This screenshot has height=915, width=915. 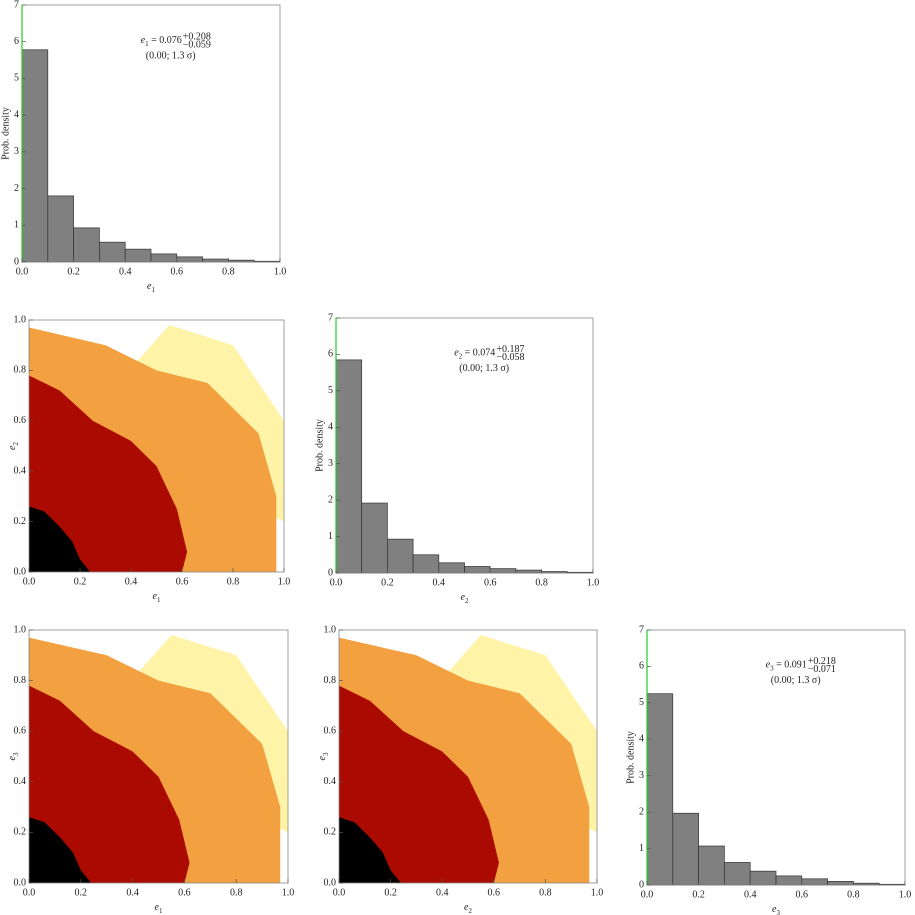 I want to click on estimate: e2 = 0.074, so click(x=474, y=354).